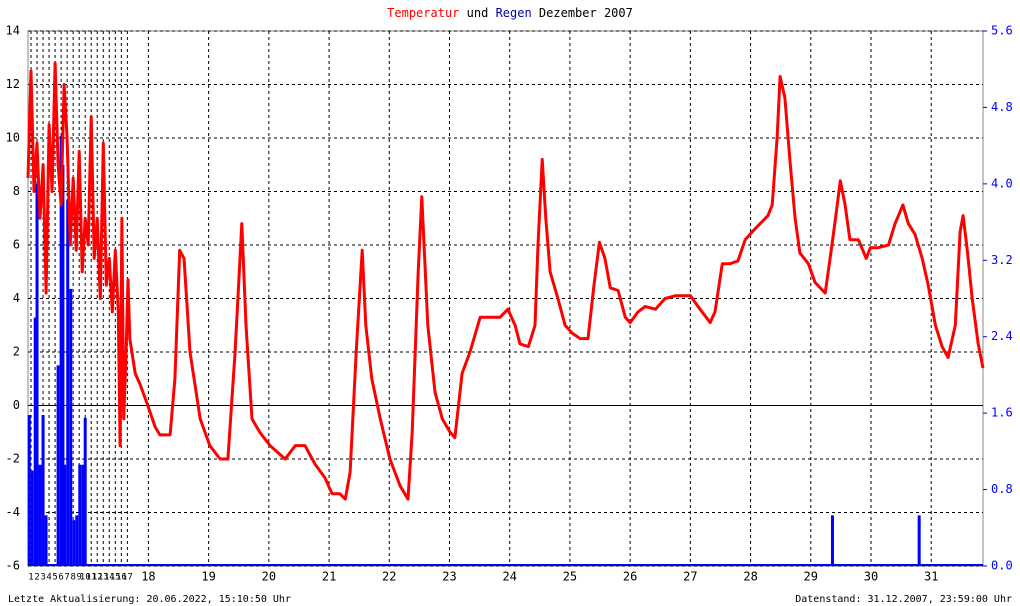 The width and height of the screenshot is (1020, 606). I want to click on chart-title: Temperatur und Regen Dezember 2007, so click(510, 13).